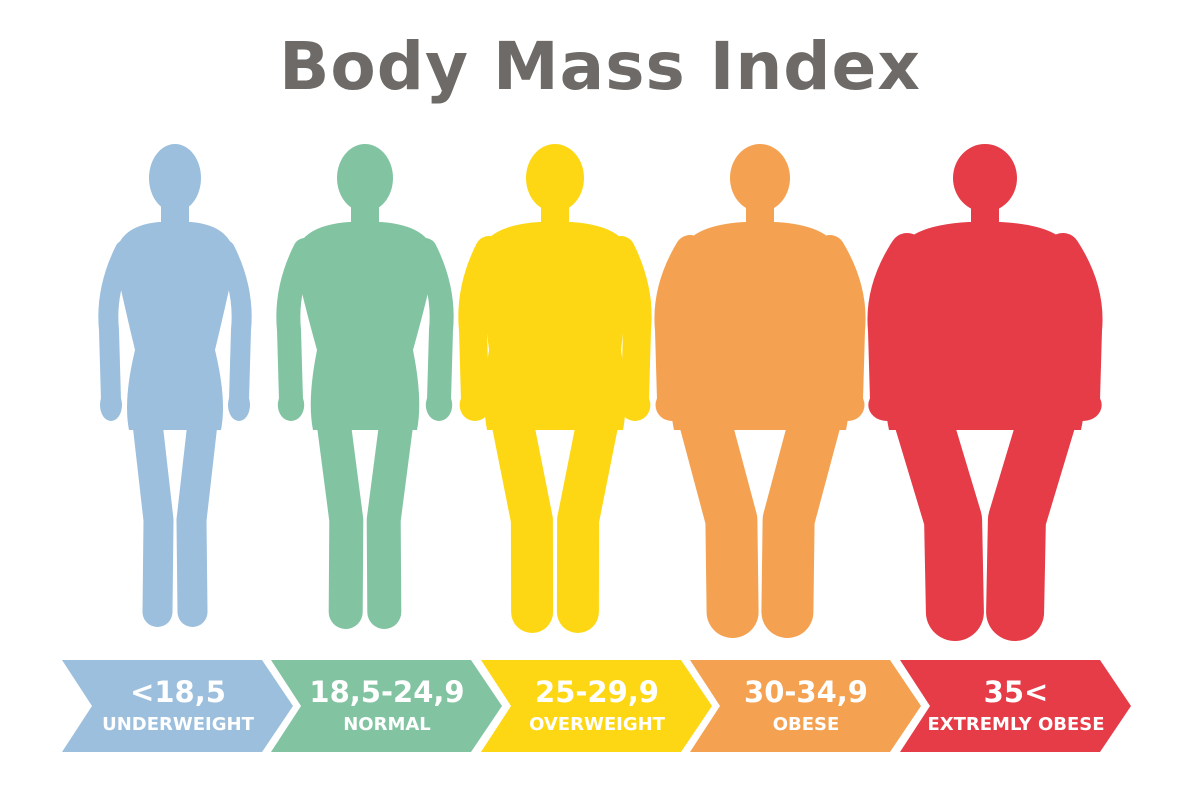 The width and height of the screenshot is (1200, 800). I want to click on bmi-category-overweight: 25-29,9 OVERWEIGHT, so click(597, 706).